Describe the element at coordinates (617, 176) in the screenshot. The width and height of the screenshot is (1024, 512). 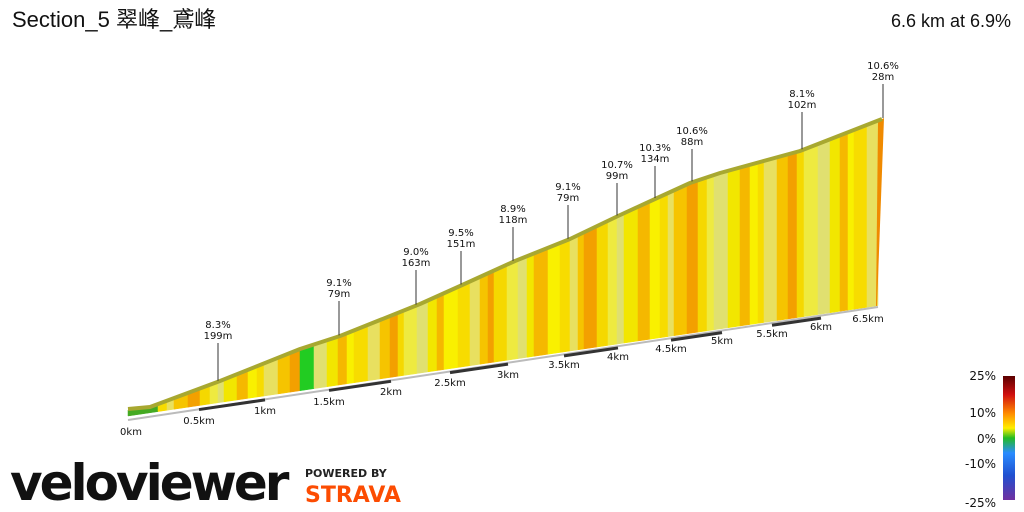
I see `annotation-length: 99m` at that location.